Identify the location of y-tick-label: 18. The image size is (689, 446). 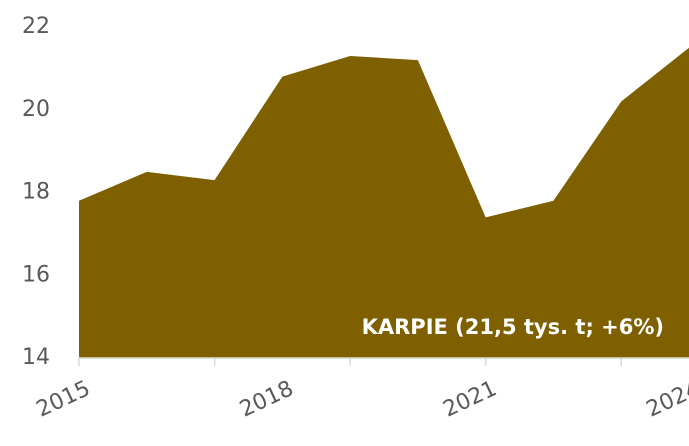
(36, 192).